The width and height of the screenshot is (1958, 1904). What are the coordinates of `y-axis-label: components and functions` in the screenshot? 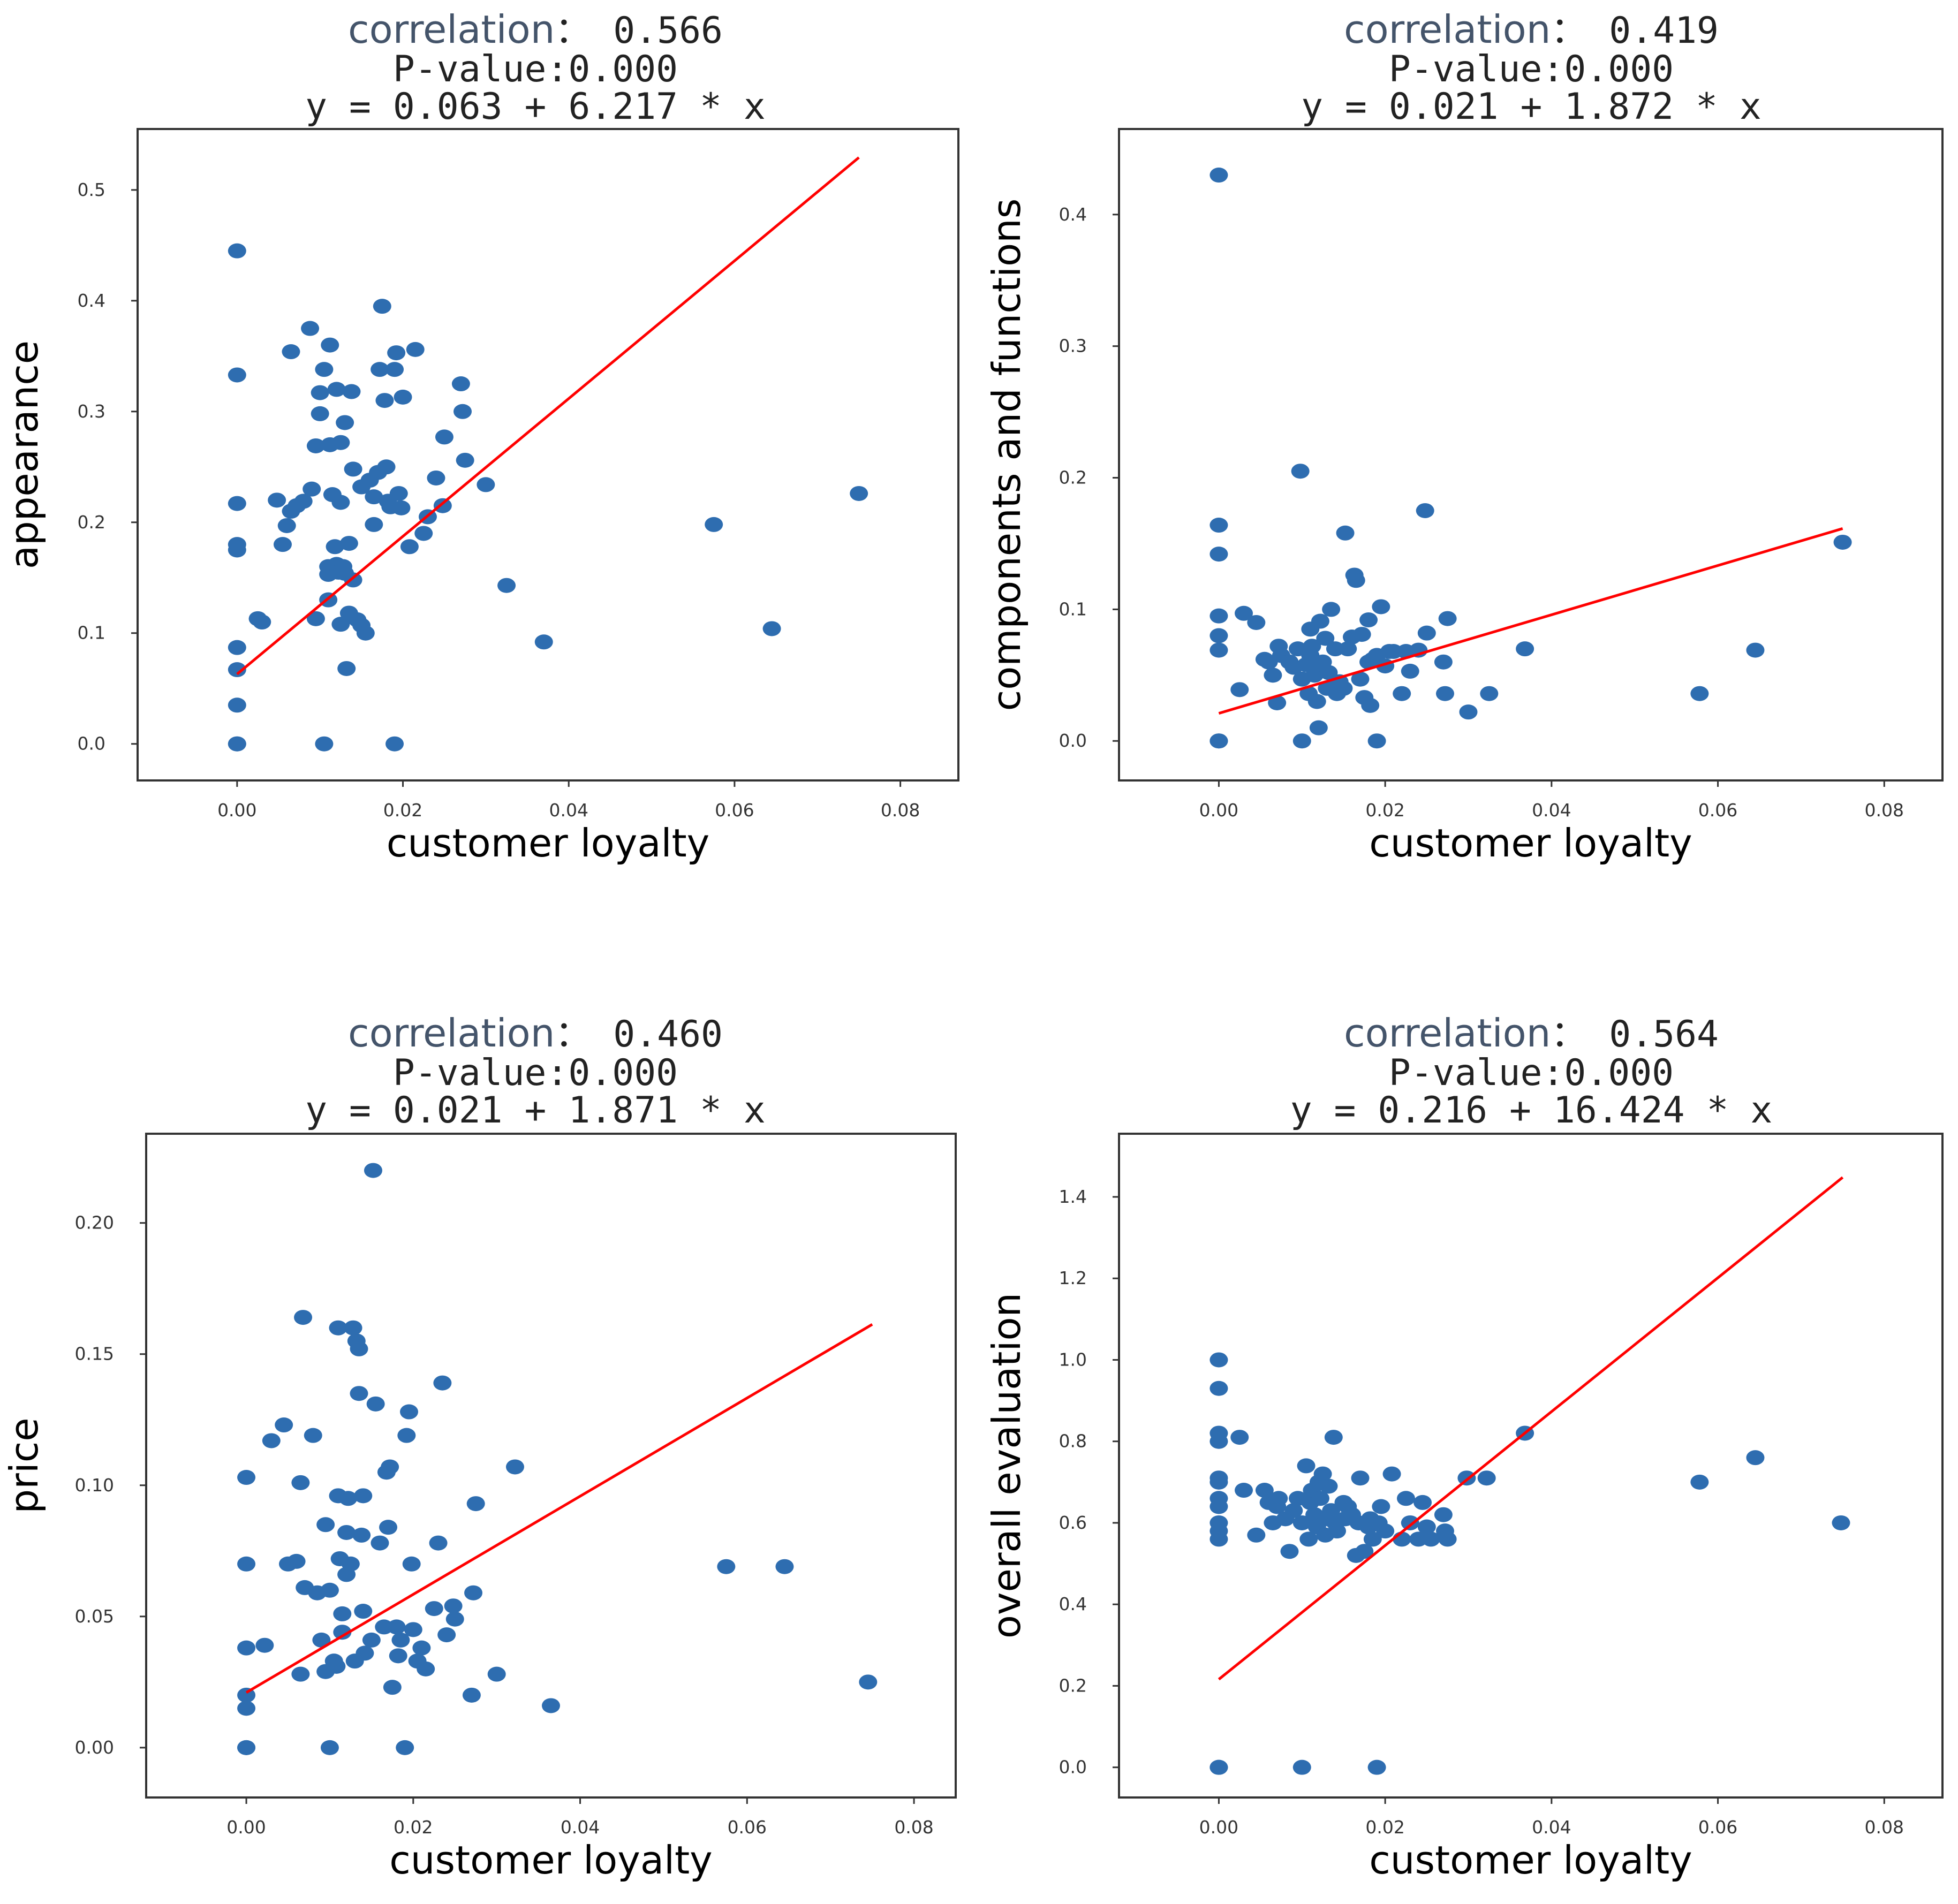 It's located at (1007, 455).